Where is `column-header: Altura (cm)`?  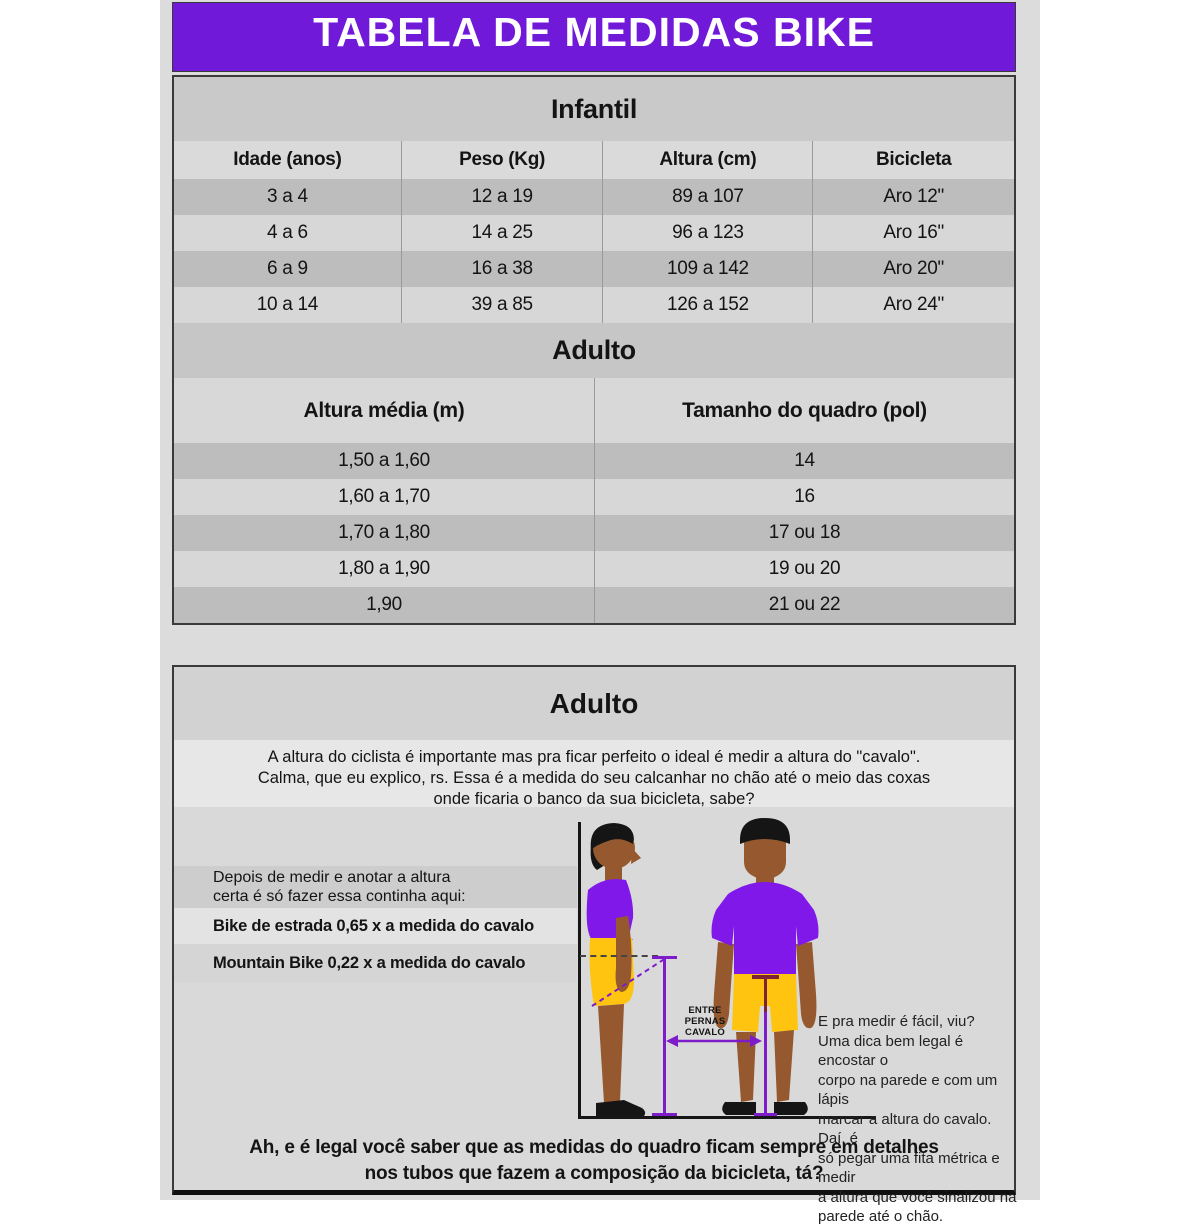
column-header: Altura (cm) is located at coordinates (707, 160).